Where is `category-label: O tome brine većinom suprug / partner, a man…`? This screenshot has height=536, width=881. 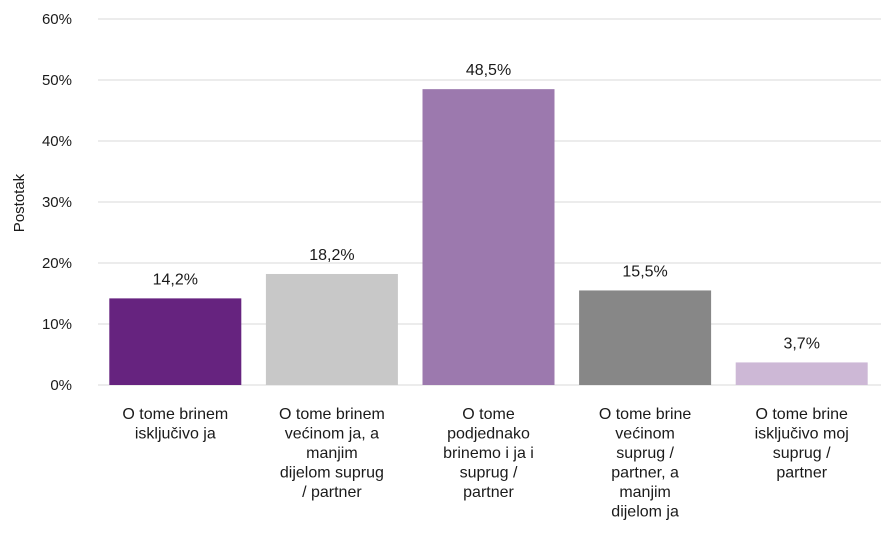 category-label: O tome brine većinom suprug / partner, a man… is located at coordinates (645, 463).